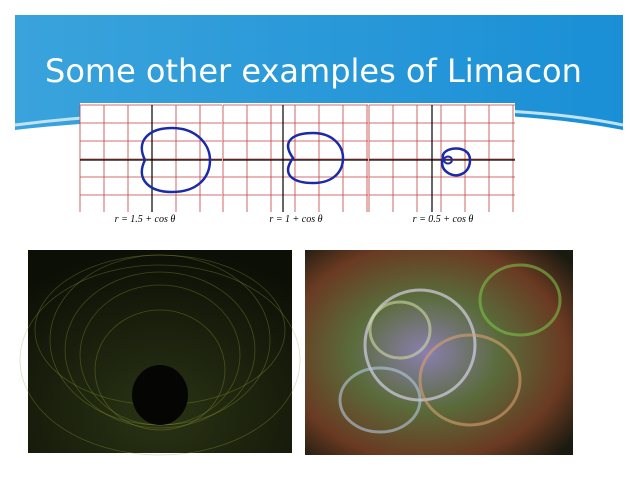 The image size is (638, 479). I want to click on cardioid-curve, so click(315, 158).